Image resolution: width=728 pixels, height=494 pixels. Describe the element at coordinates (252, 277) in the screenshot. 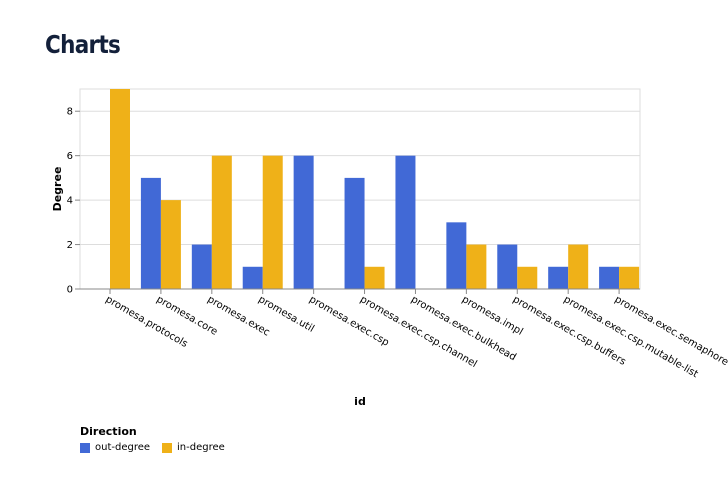

I see `bar-out-degree-promesa.util` at that location.